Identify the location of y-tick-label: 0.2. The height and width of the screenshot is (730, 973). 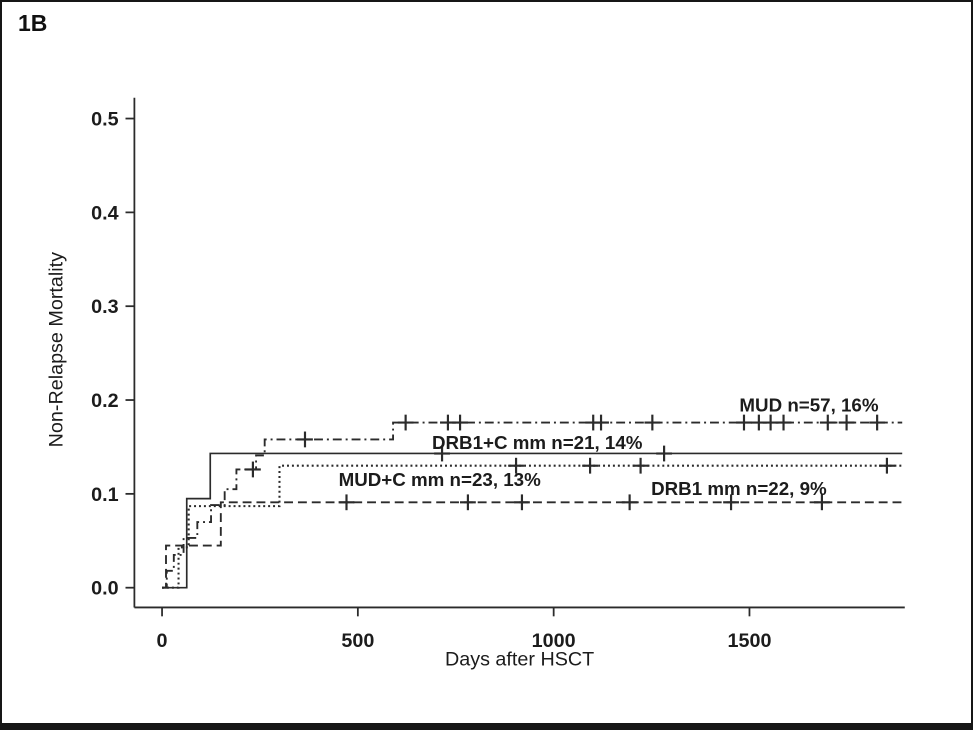
(104, 401).